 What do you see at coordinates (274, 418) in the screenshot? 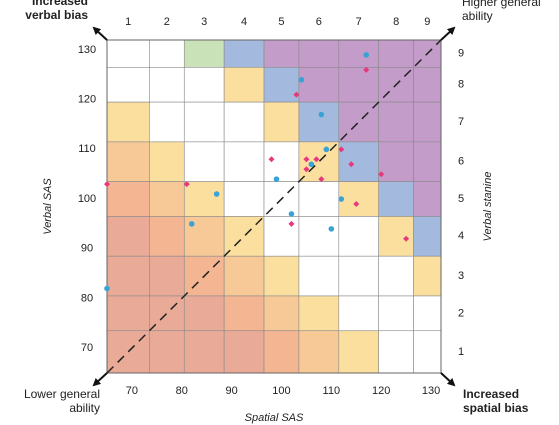
I see `x-axis-label: Spatial SAS` at bounding box center [274, 418].